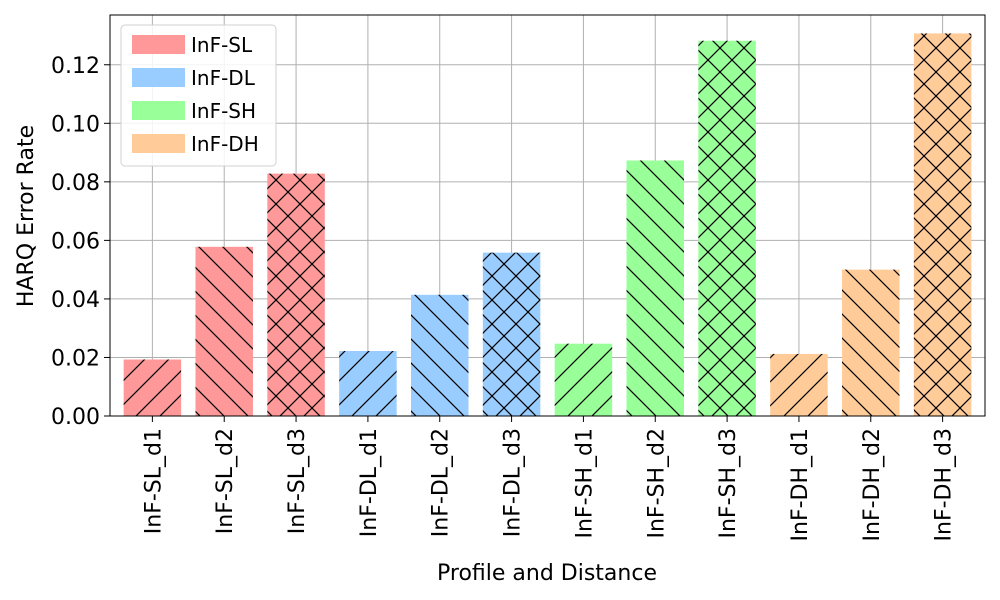  What do you see at coordinates (75, 300) in the screenshot?
I see `y-tick-label: 0.04` at bounding box center [75, 300].